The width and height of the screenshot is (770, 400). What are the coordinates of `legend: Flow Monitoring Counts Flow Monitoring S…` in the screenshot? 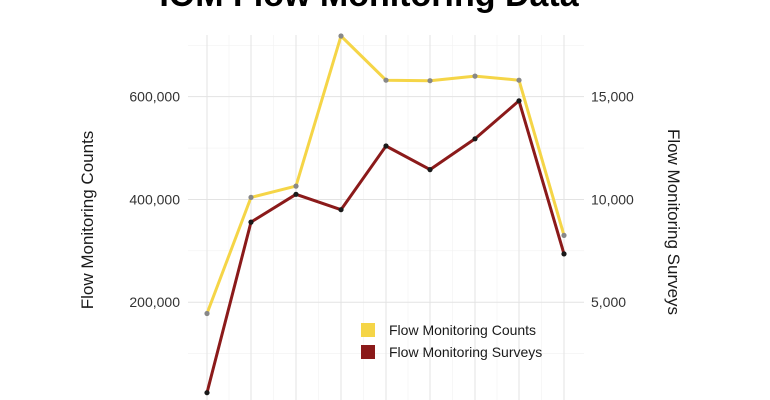 It's located at (451, 341).